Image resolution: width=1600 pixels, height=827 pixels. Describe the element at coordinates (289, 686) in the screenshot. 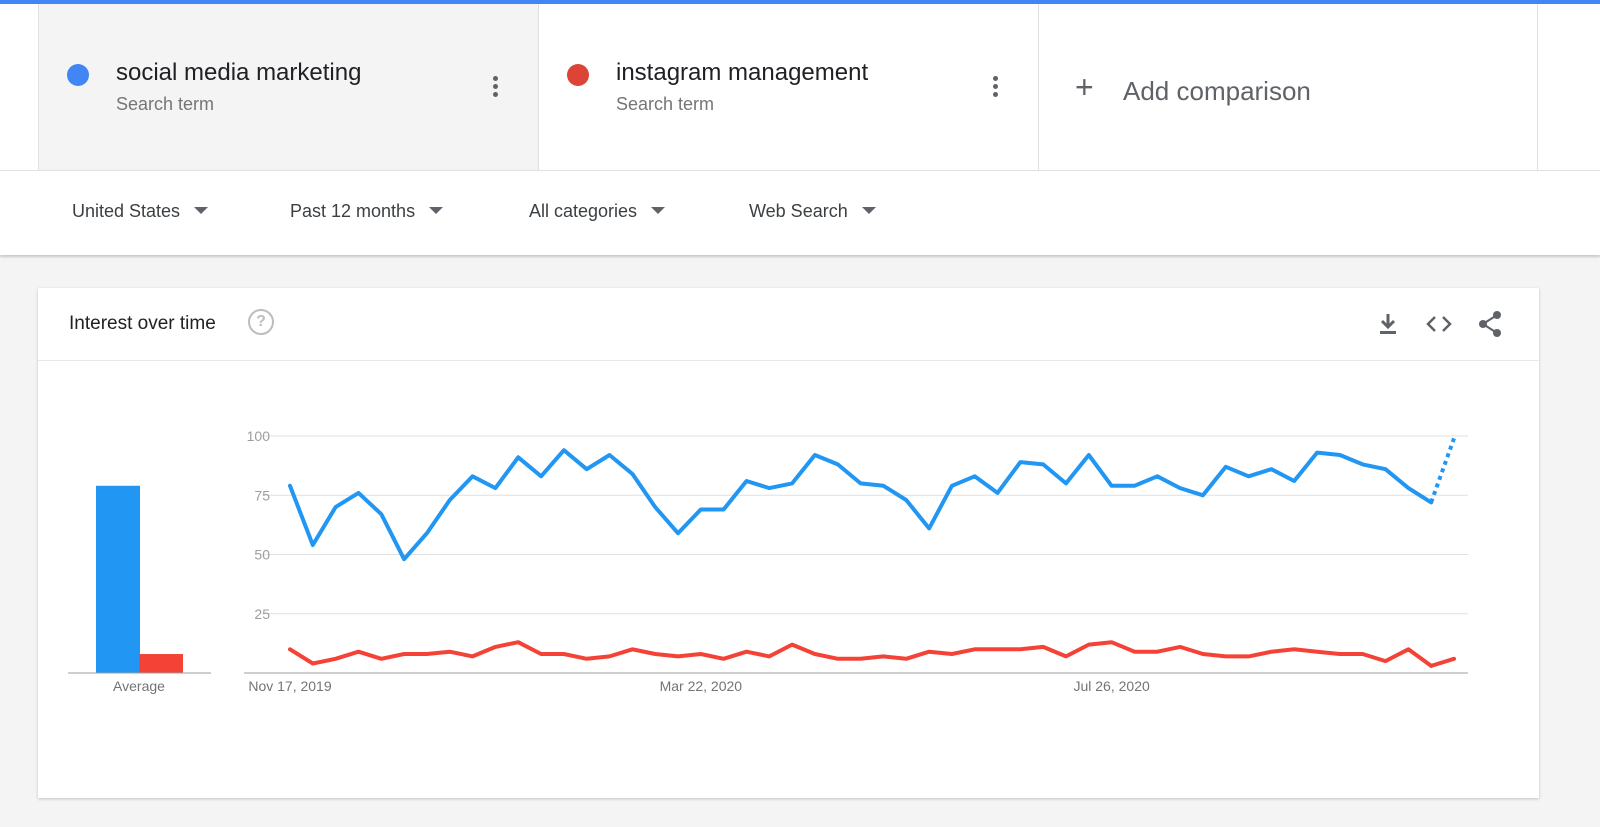

I see `x-tick-label: Nov 17, 2019` at that location.